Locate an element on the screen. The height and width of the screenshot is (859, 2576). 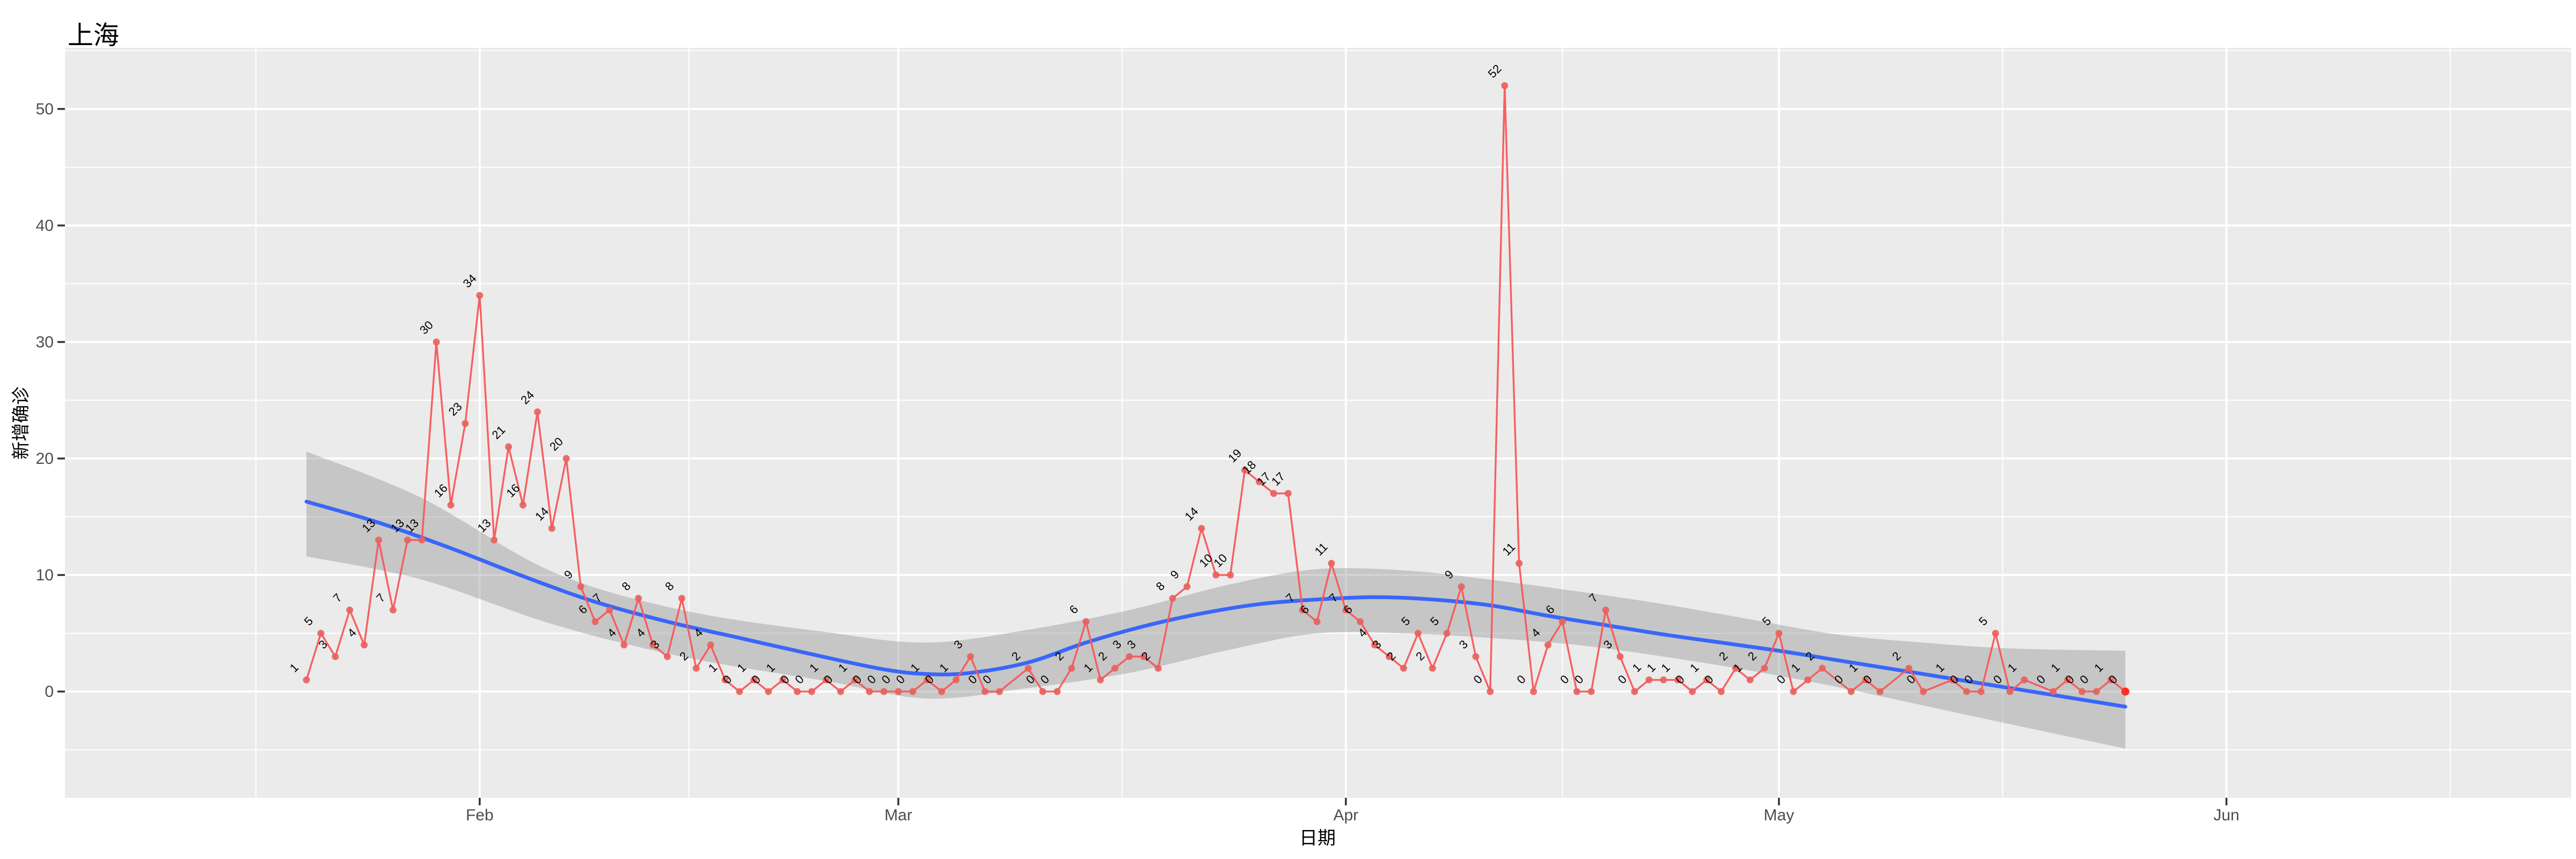
x-axis-title: 日期 is located at coordinates (1317, 838).